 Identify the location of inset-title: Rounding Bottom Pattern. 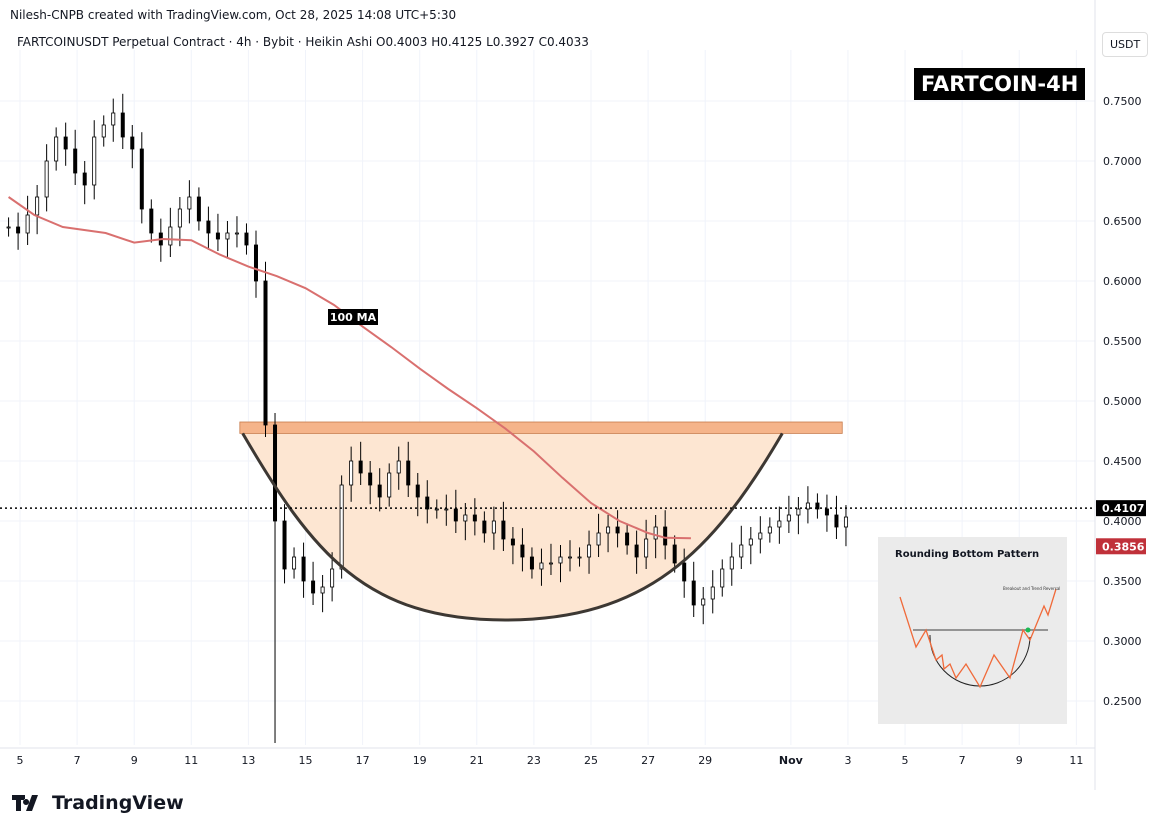
(967, 554).